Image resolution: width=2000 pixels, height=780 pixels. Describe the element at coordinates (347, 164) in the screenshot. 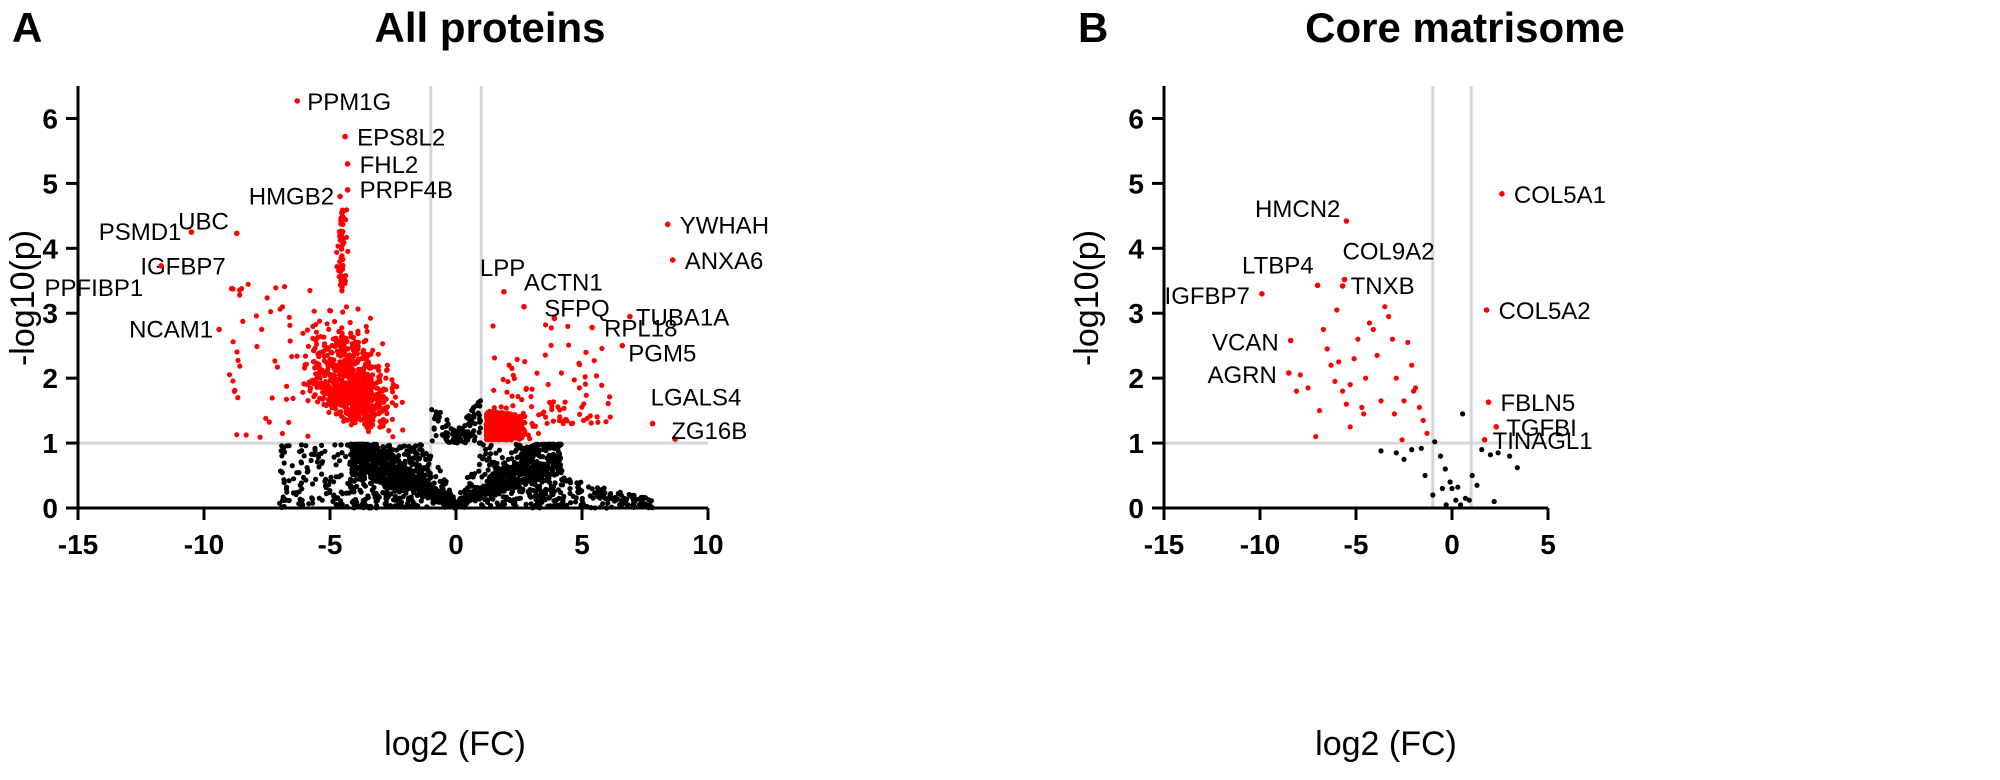

I see `point-fhl2` at that location.